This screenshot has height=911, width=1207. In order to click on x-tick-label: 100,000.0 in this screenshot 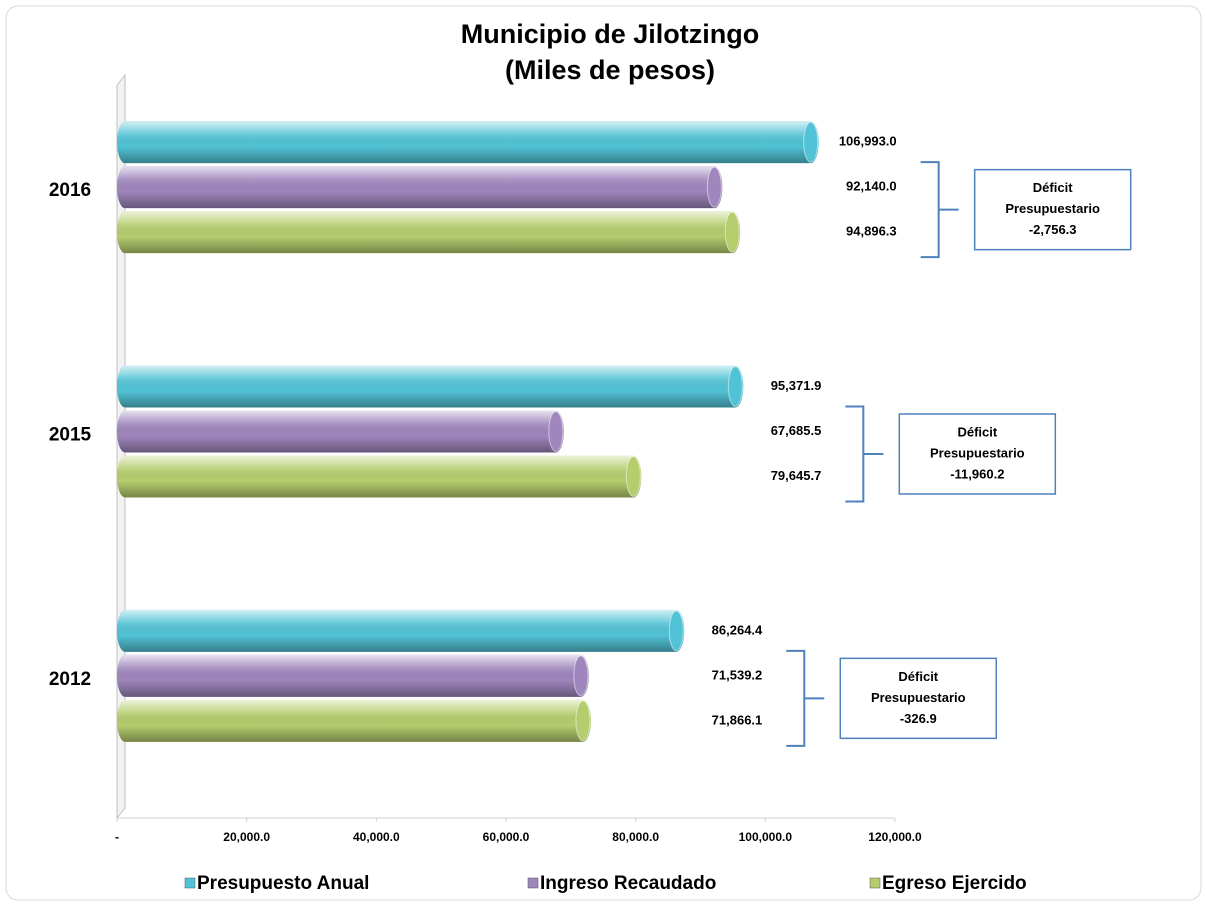, I will do `click(766, 837)`.